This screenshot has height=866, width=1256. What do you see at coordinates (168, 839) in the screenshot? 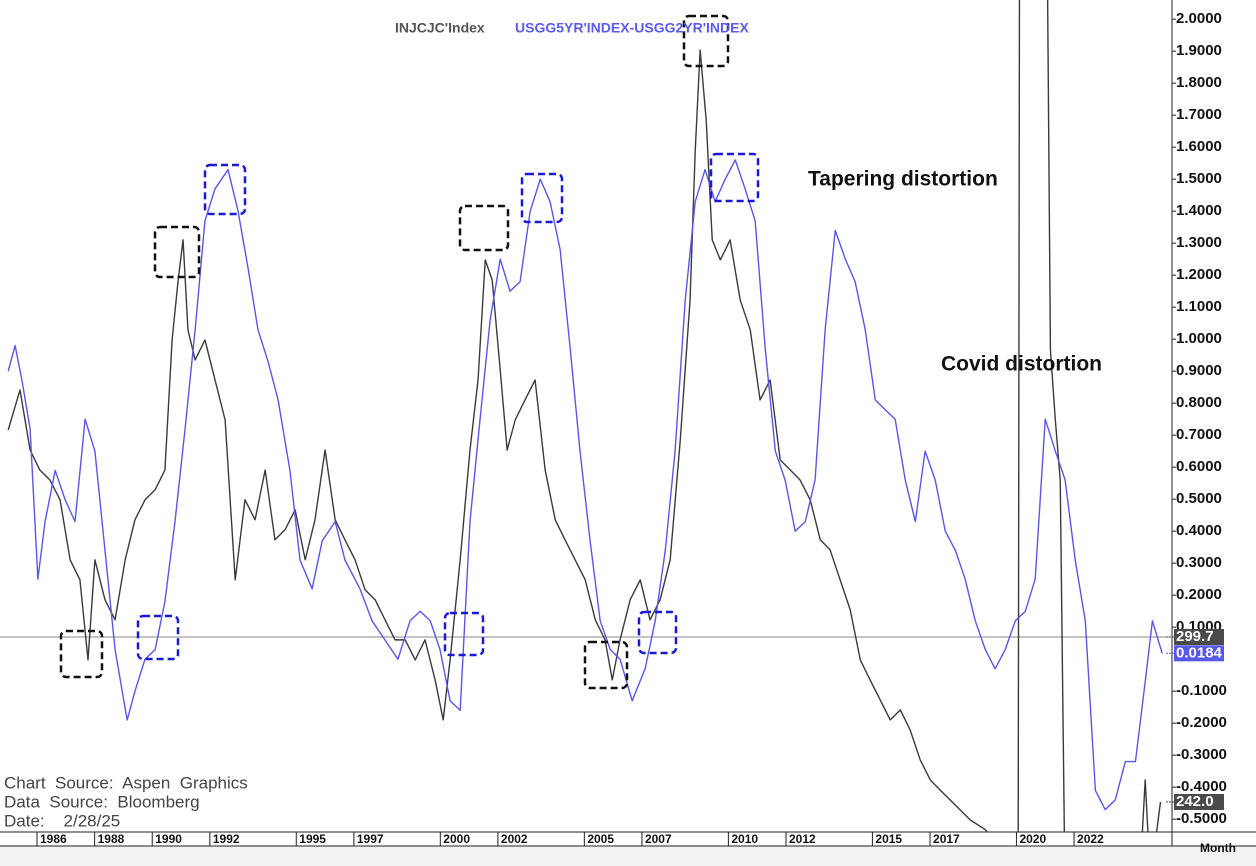
I see `x-tick-label: 1990` at bounding box center [168, 839].